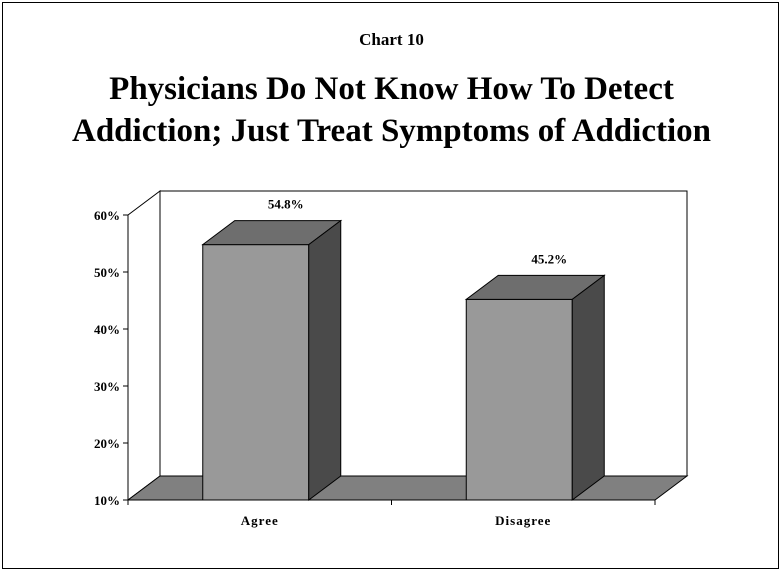 The height and width of the screenshot is (571, 783). Describe the element at coordinates (107, 272) in the screenshot. I see `y-tick-label: 50%` at that location.